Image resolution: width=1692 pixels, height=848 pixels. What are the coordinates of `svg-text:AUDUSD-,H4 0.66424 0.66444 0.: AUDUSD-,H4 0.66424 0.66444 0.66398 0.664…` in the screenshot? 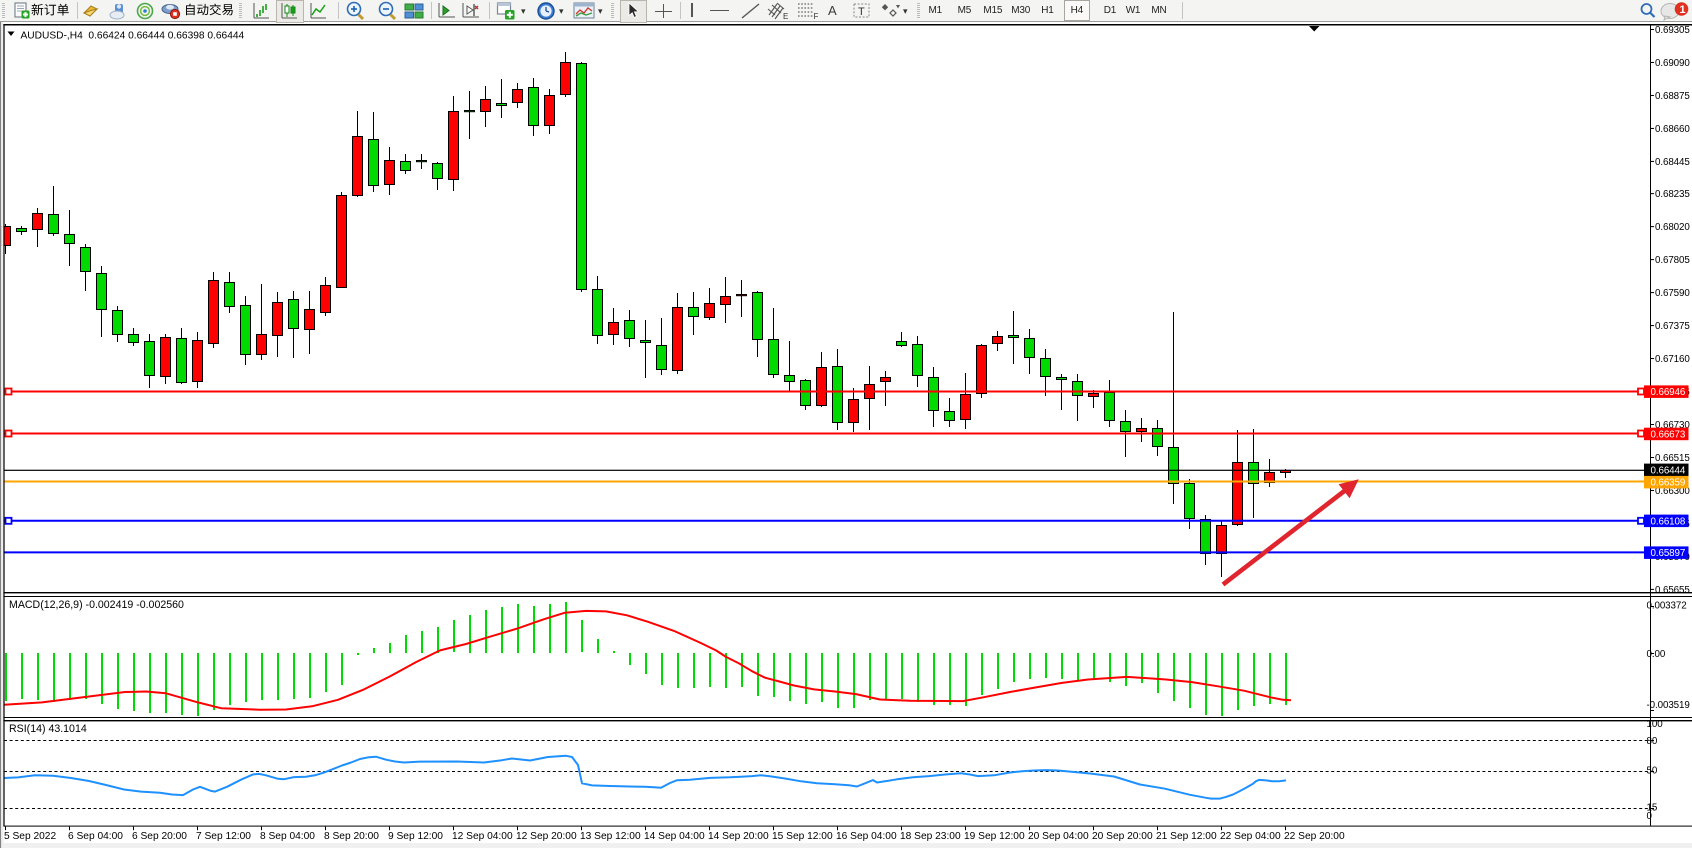 It's located at (133, 36).